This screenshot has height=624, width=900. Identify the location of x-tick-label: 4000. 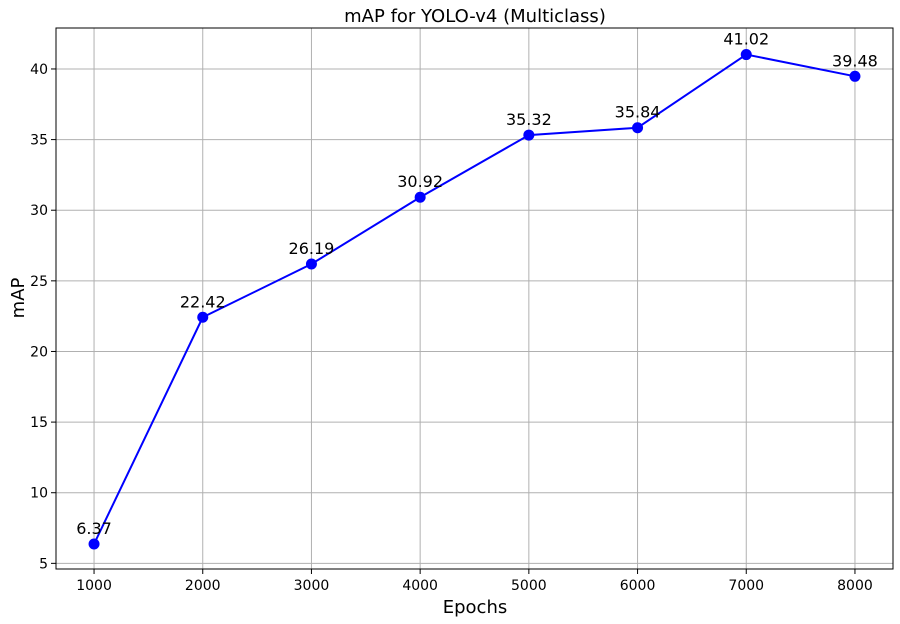
(420, 586).